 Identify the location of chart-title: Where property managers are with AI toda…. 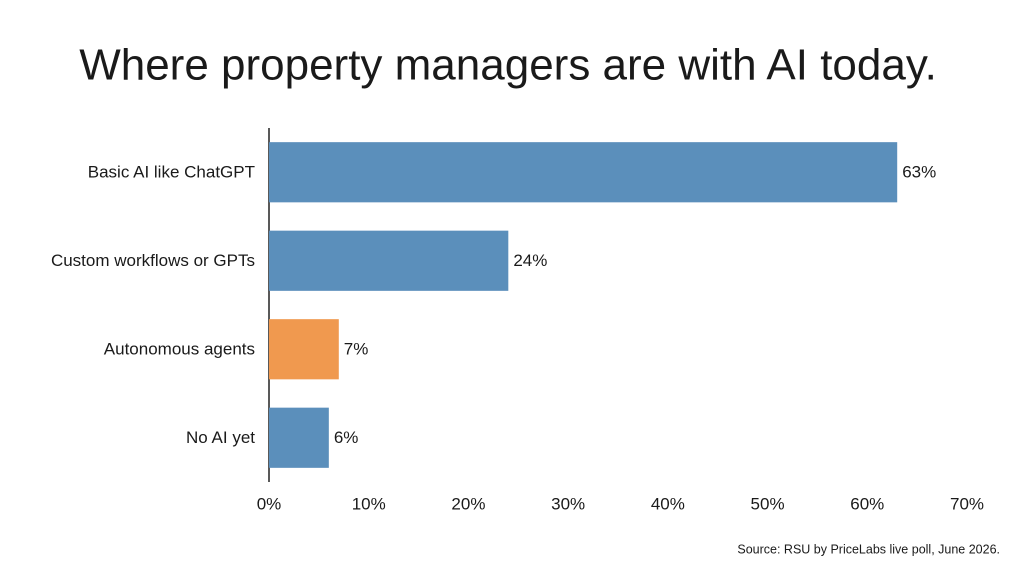
(508, 65).